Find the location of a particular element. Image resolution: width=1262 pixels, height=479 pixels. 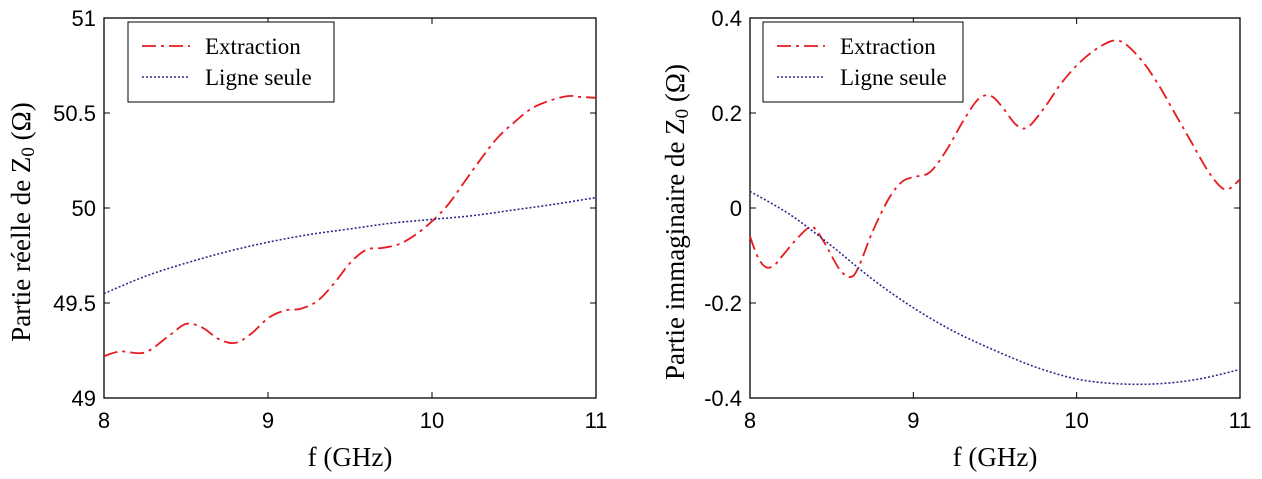

y-tick-label: 50 is located at coordinates (84, 208).